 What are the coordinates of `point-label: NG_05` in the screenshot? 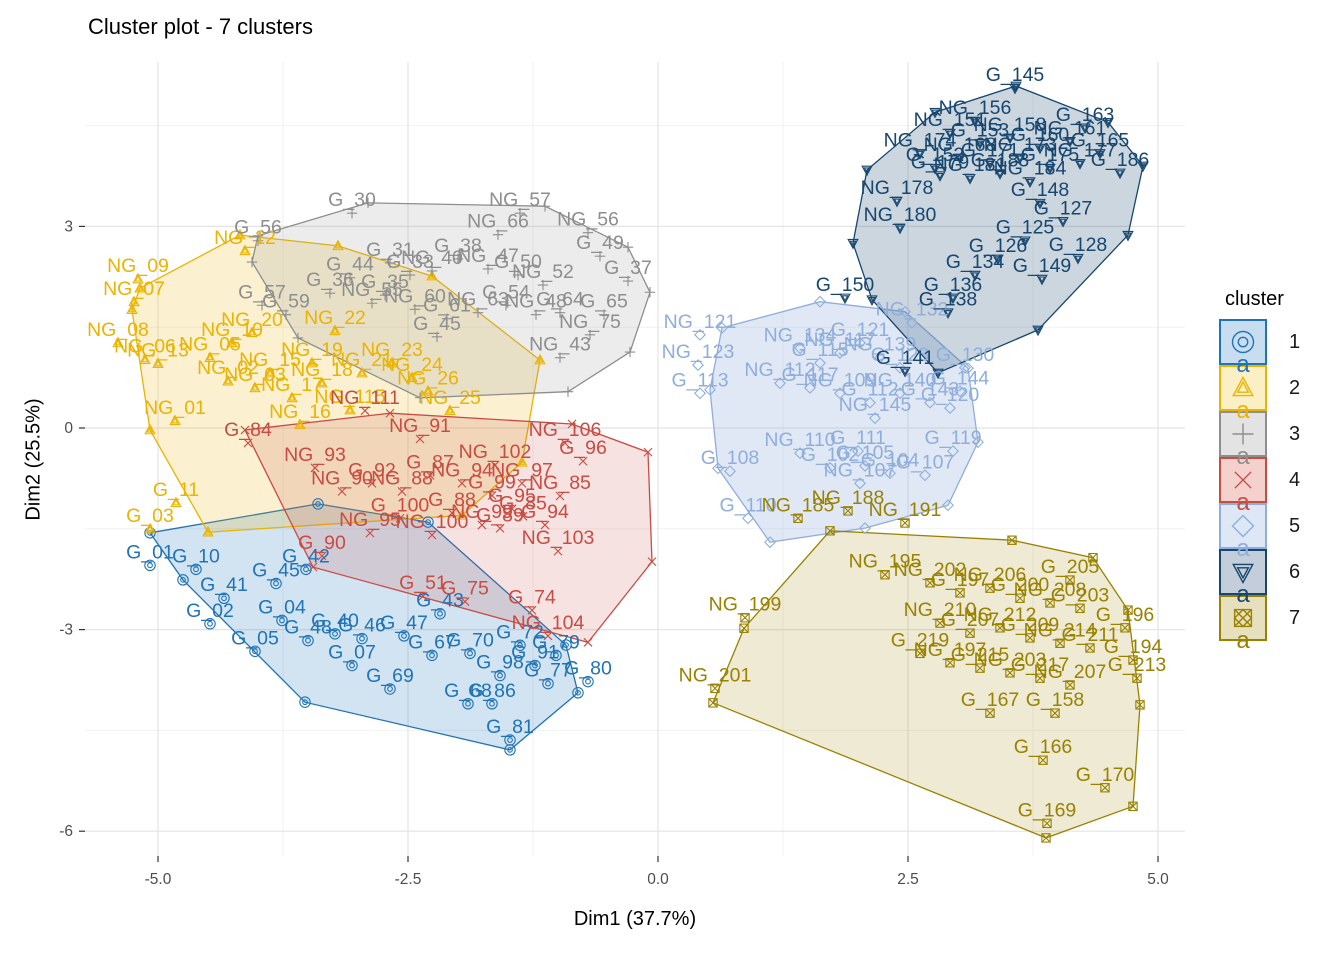 It's located at (210, 345).